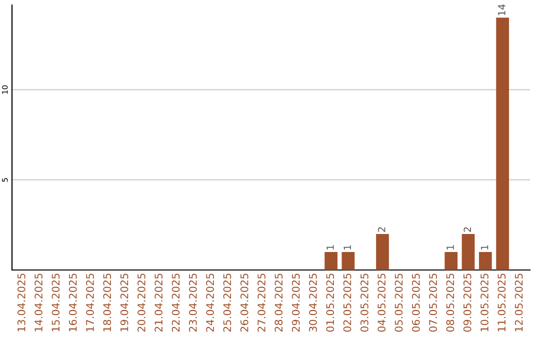 Image resolution: width=540 pixels, height=340 pixels. I want to click on x-tick-label: 06.05.2025, so click(416, 303).